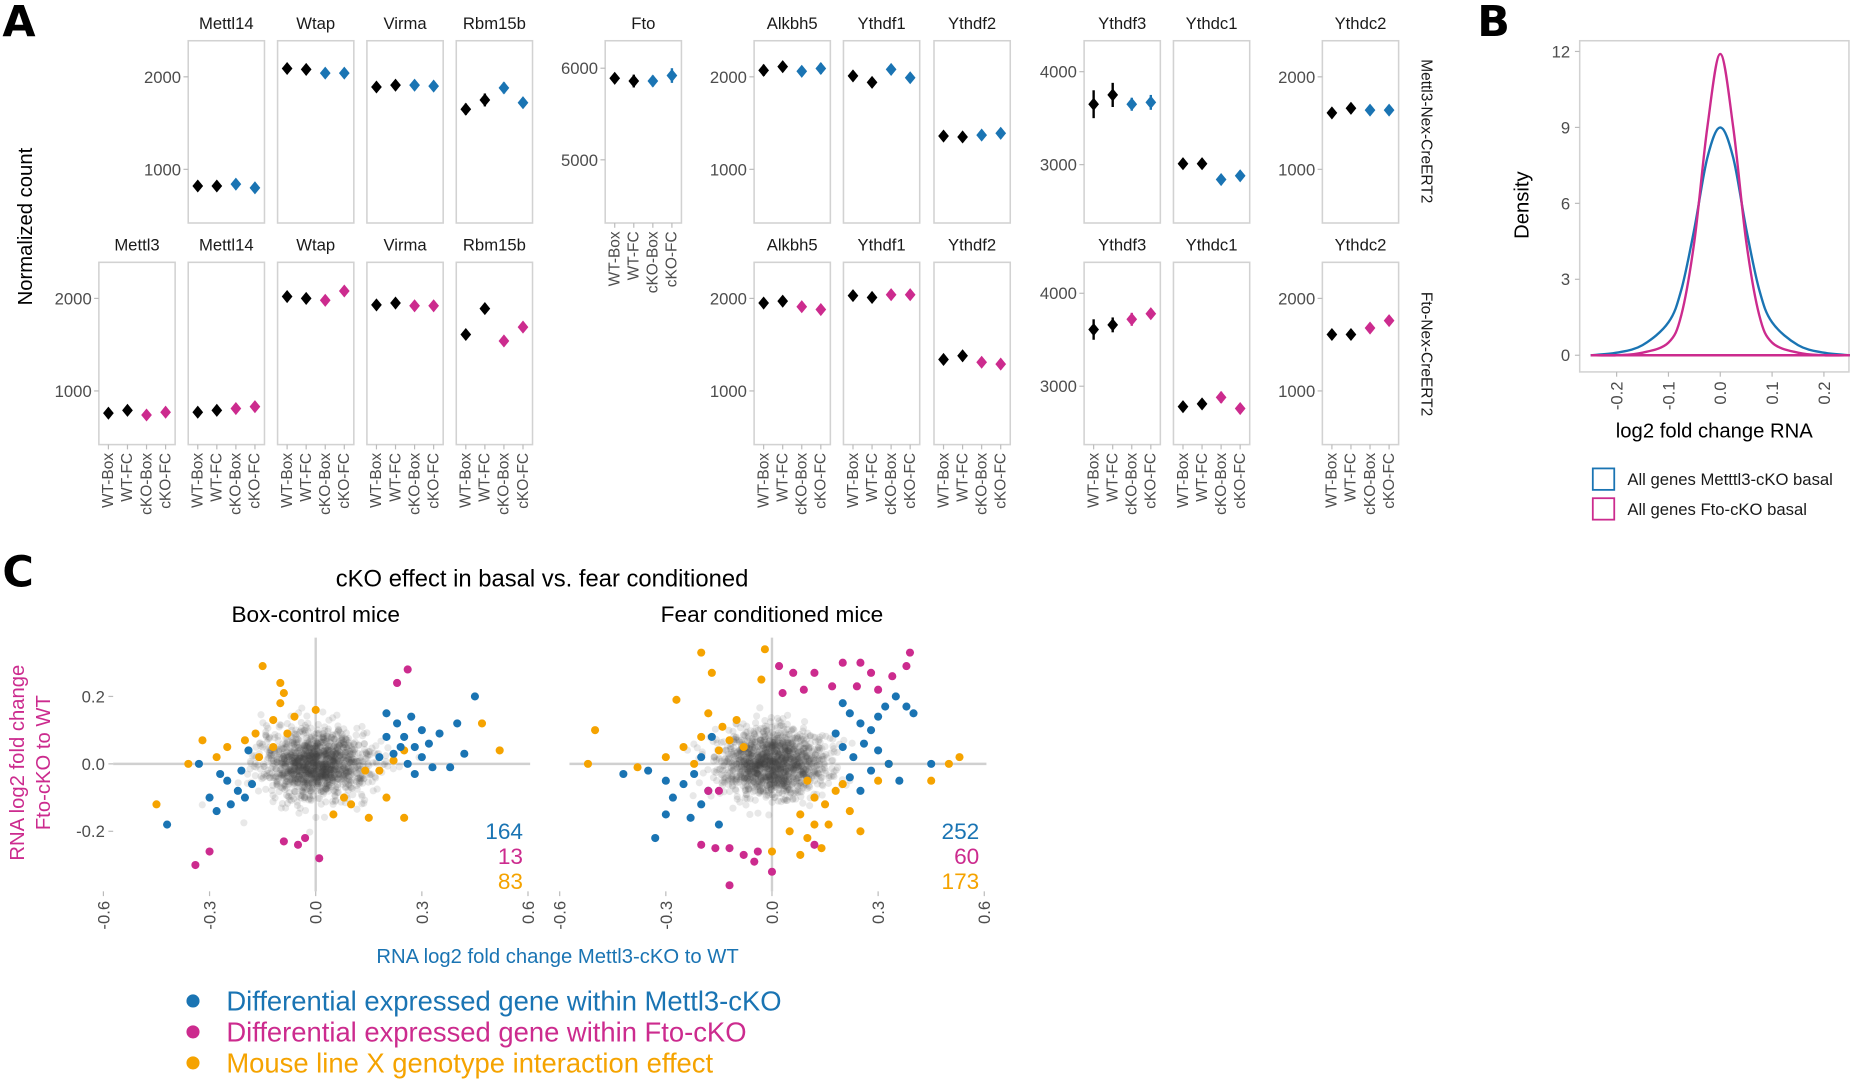 The width and height of the screenshot is (1868, 1081). What do you see at coordinates (793, 672) in the screenshot?
I see `fto-point` at bounding box center [793, 672].